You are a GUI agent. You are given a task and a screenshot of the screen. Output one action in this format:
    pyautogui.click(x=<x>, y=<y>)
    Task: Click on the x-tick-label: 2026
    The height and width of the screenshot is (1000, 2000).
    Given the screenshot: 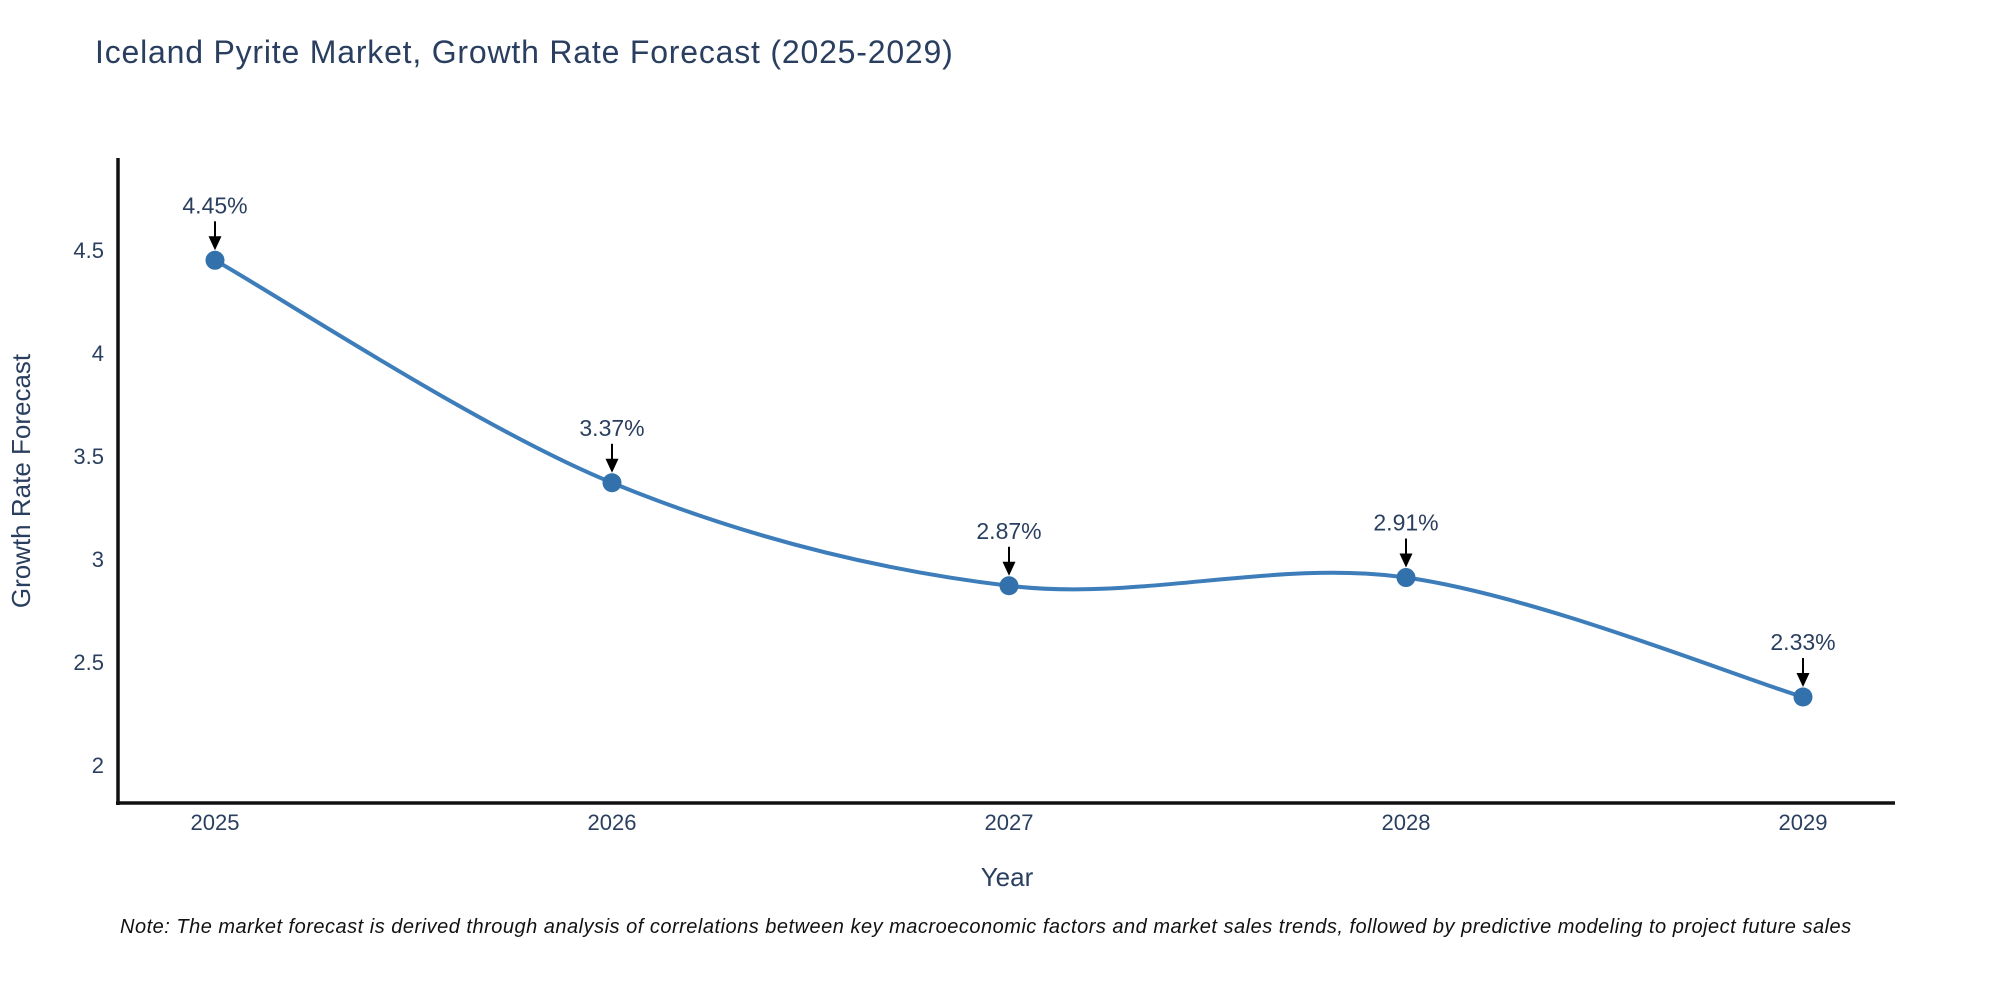 What is the action you would take?
    pyautogui.click(x=612, y=822)
    